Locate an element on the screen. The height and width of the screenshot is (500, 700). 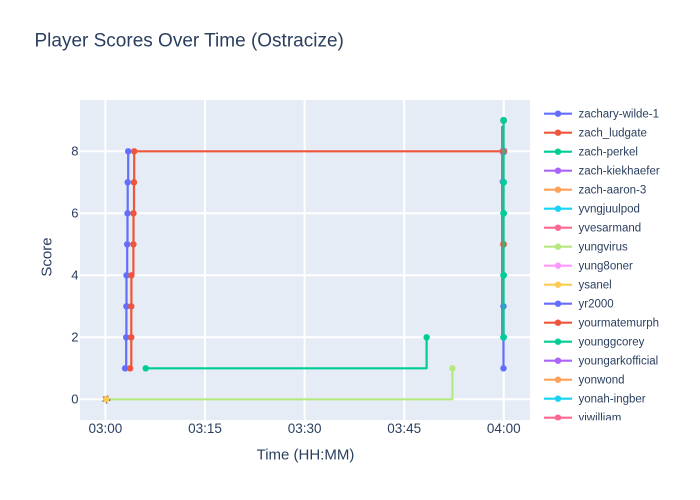
svg-text: zachary-wilde-1 is located at coordinates (619, 115).